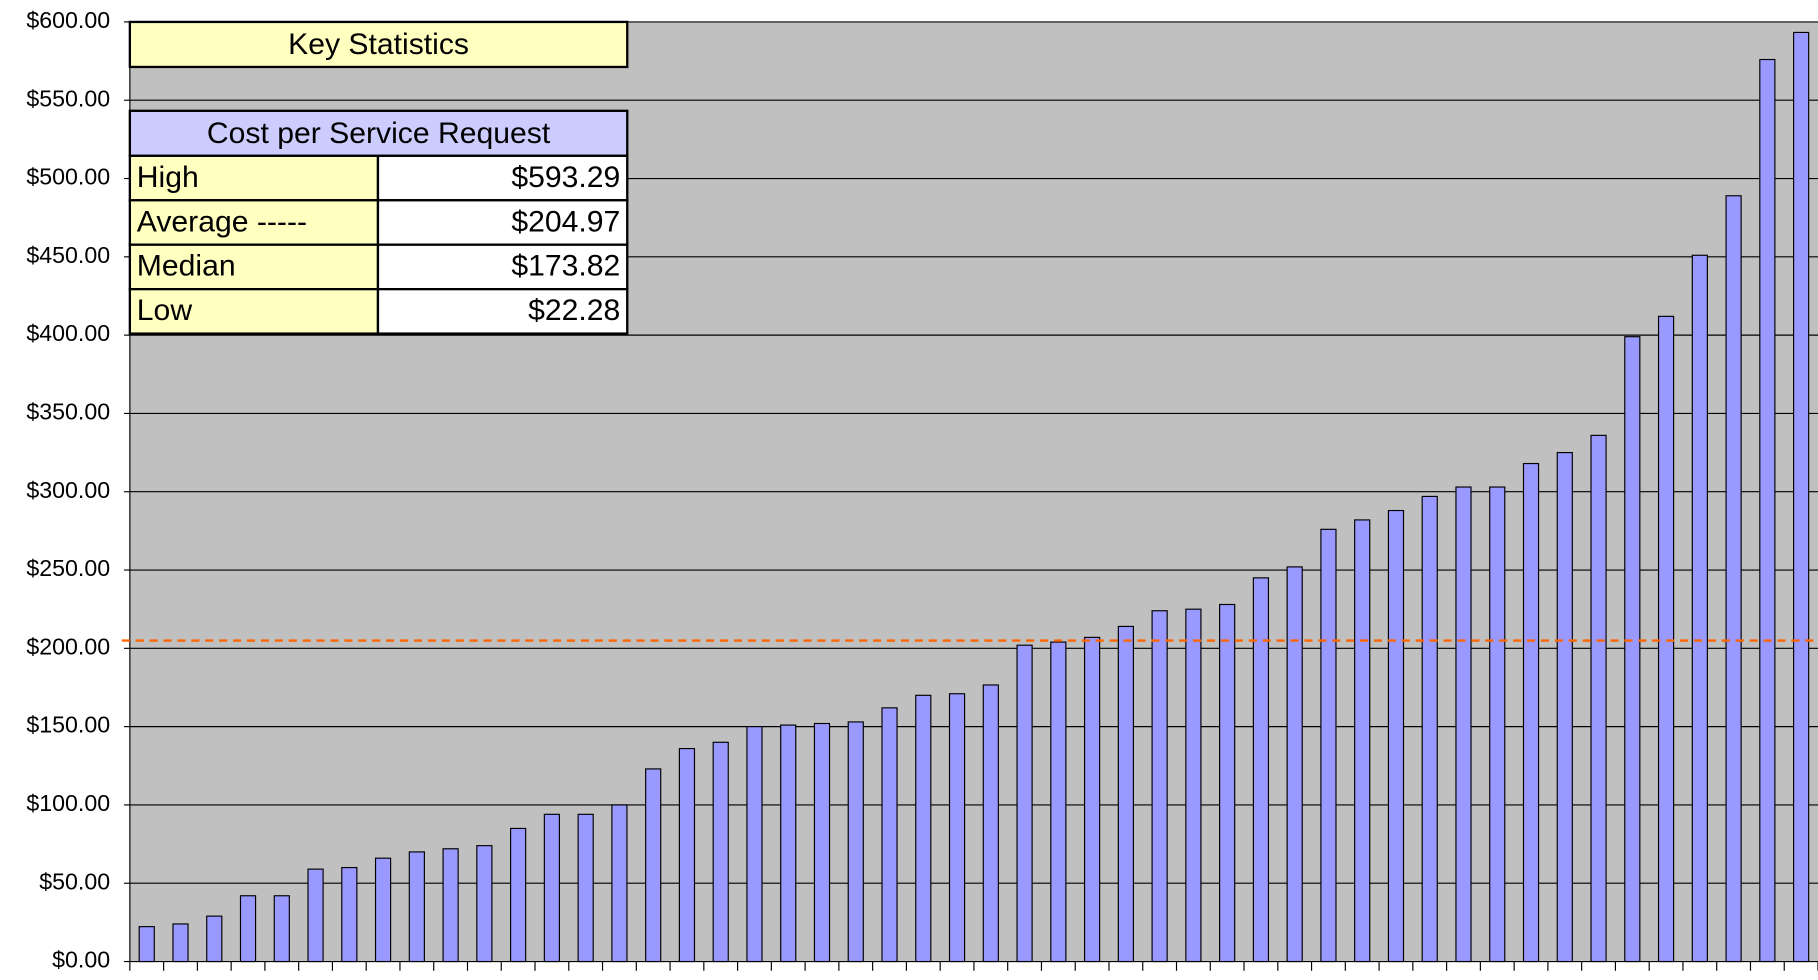 This screenshot has width=1818, height=980. I want to click on table-header: Cost per Service Request, so click(379, 133).